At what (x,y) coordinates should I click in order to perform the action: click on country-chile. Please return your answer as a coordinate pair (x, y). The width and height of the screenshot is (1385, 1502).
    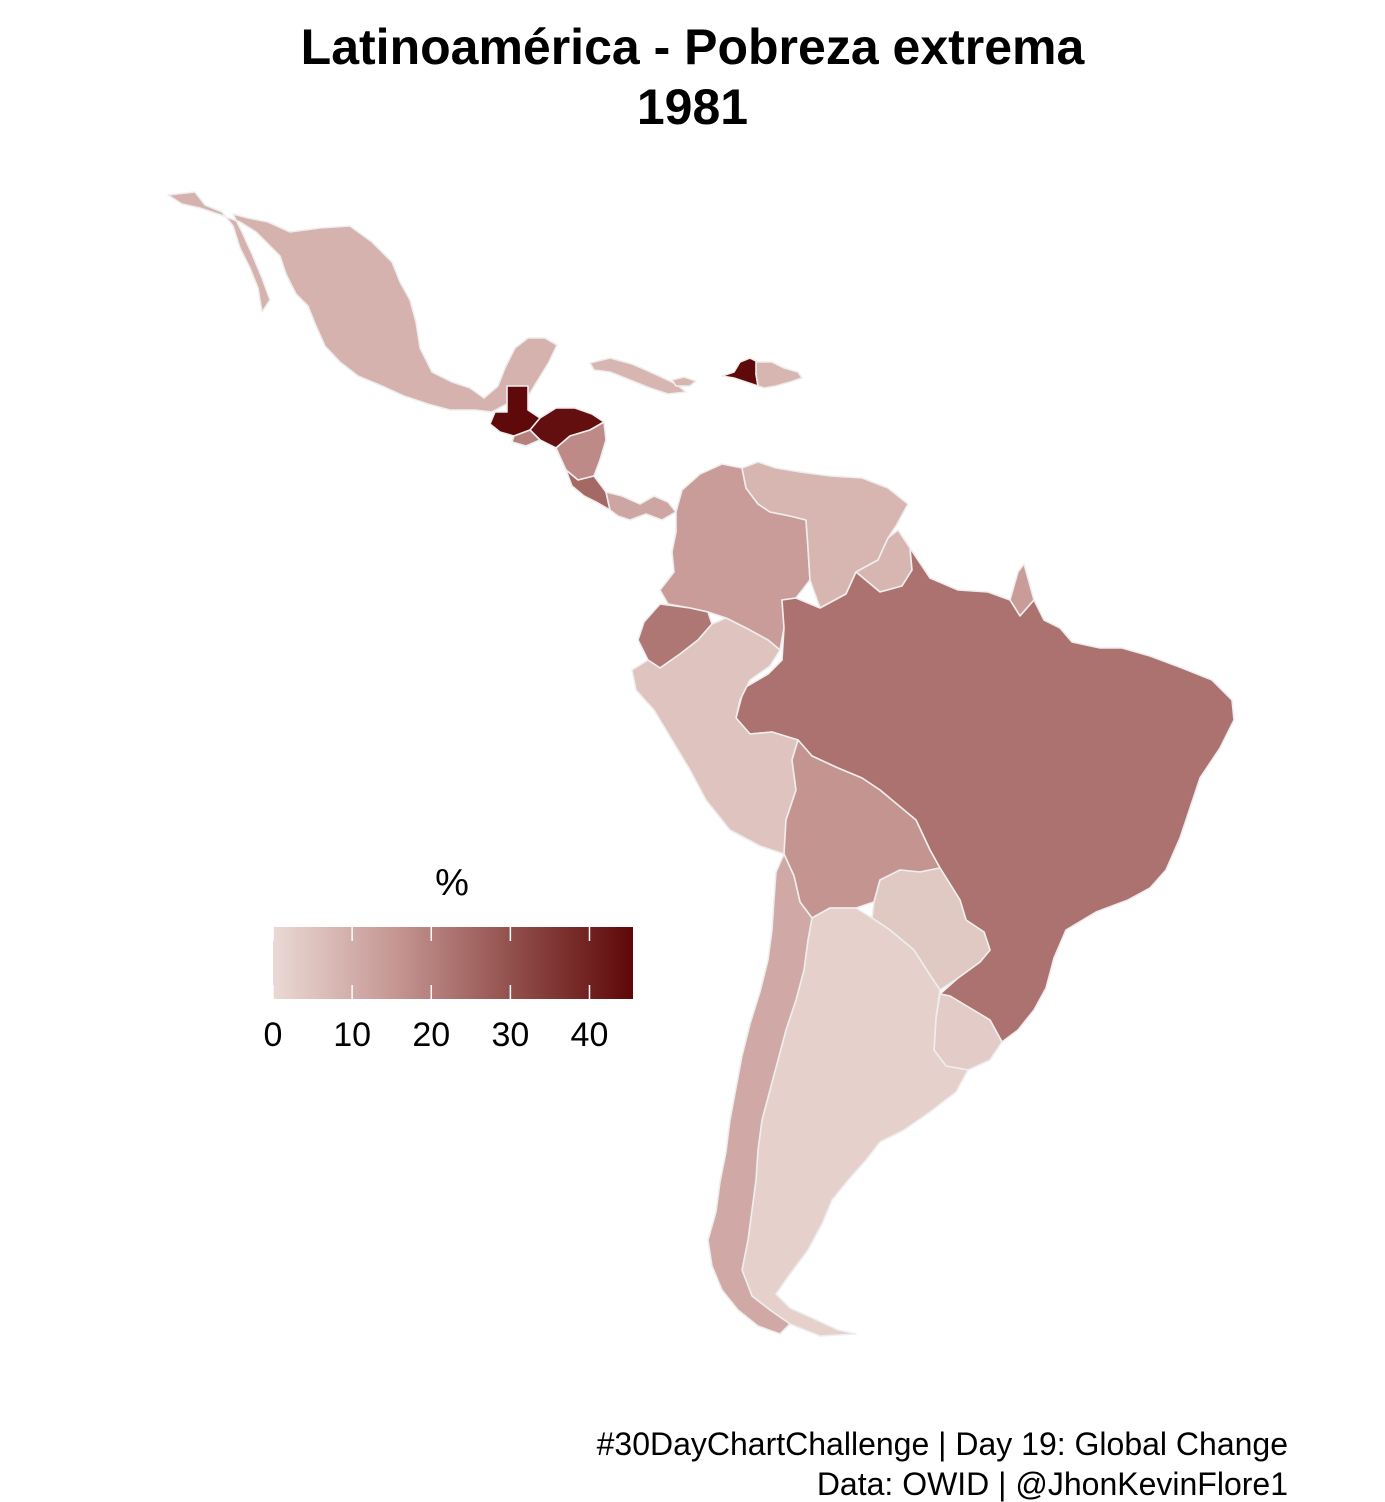
    Looking at the image, I should click on (760, 1094).